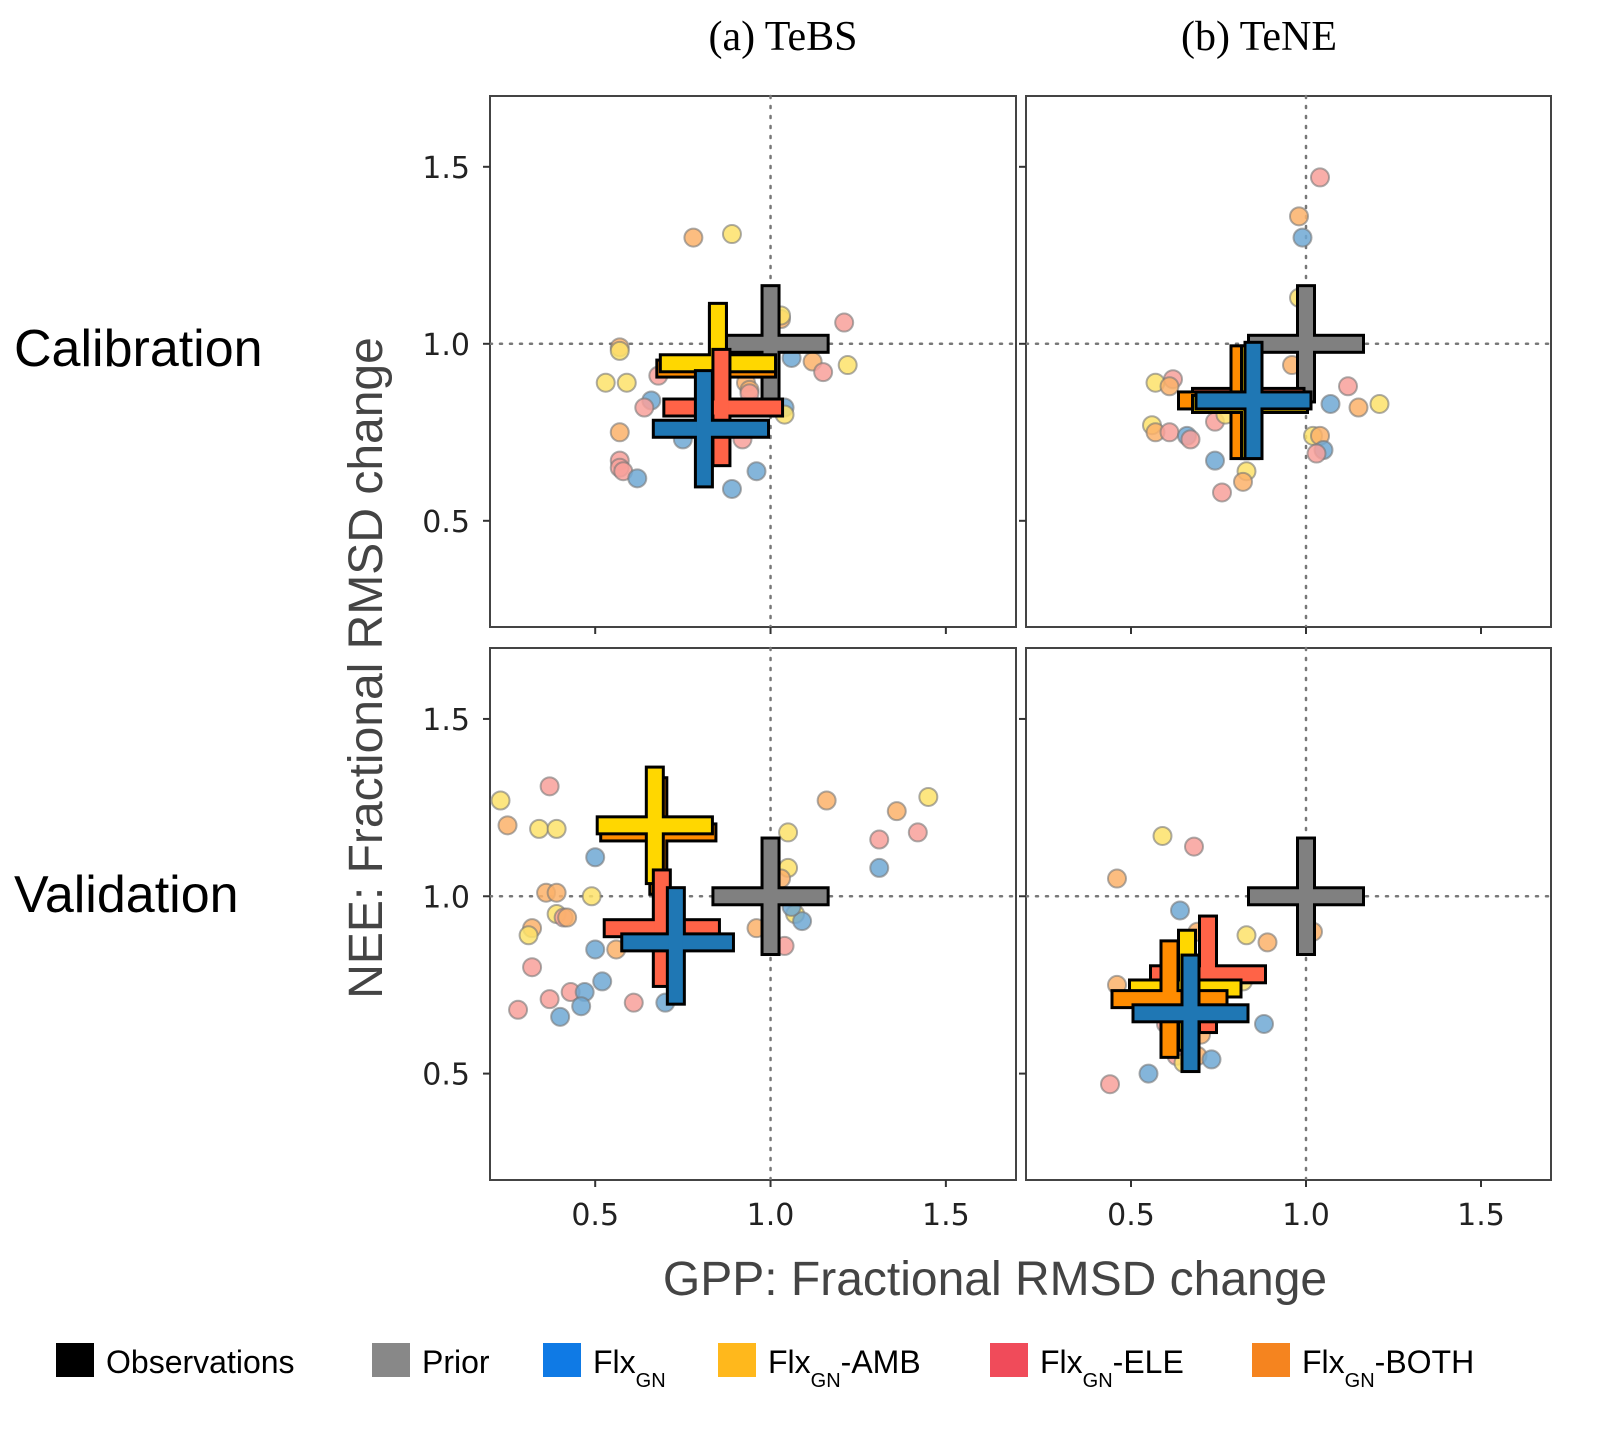  Describe the element at coordinates (782, 37) in the screenshot. I see `column-title-tebs: (a) TeBS` at that location.